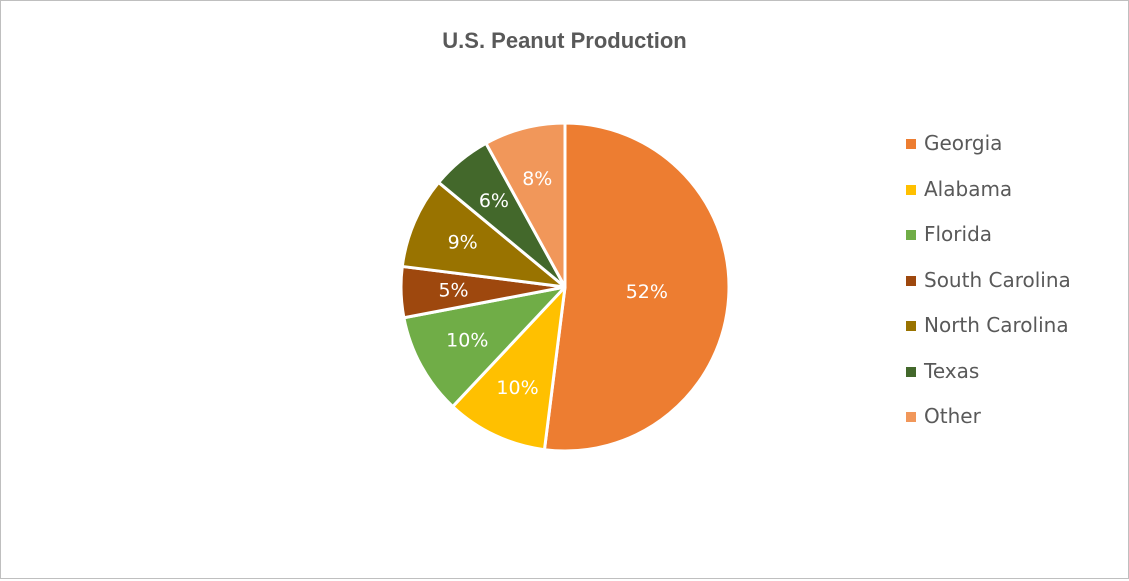  What do you see at coordinates (952, 416) in the screenshot?
I see `legend-label: Other` at bounding box center [952, 416].